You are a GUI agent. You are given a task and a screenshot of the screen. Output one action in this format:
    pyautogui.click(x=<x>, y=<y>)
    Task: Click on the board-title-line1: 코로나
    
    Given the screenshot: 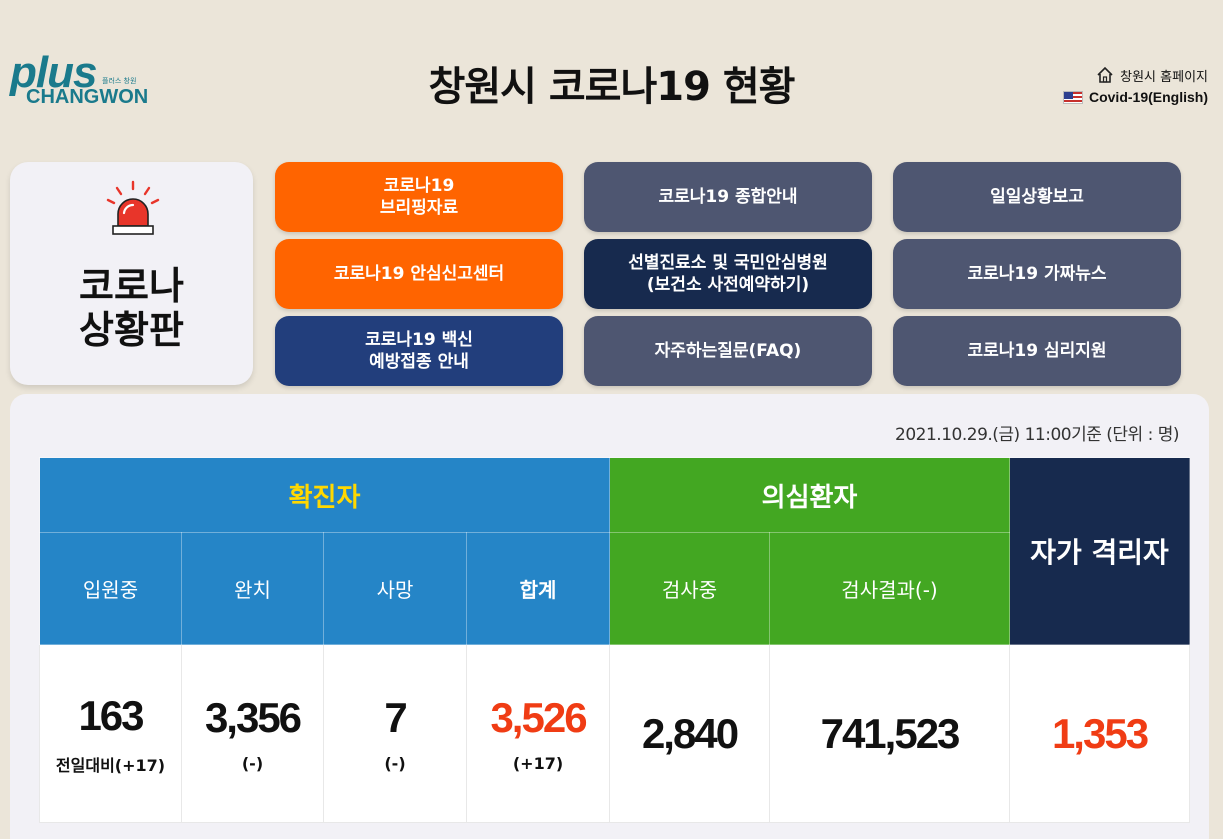 What is the action you would take?
    pyautogui.click(x=131, y=286)
    